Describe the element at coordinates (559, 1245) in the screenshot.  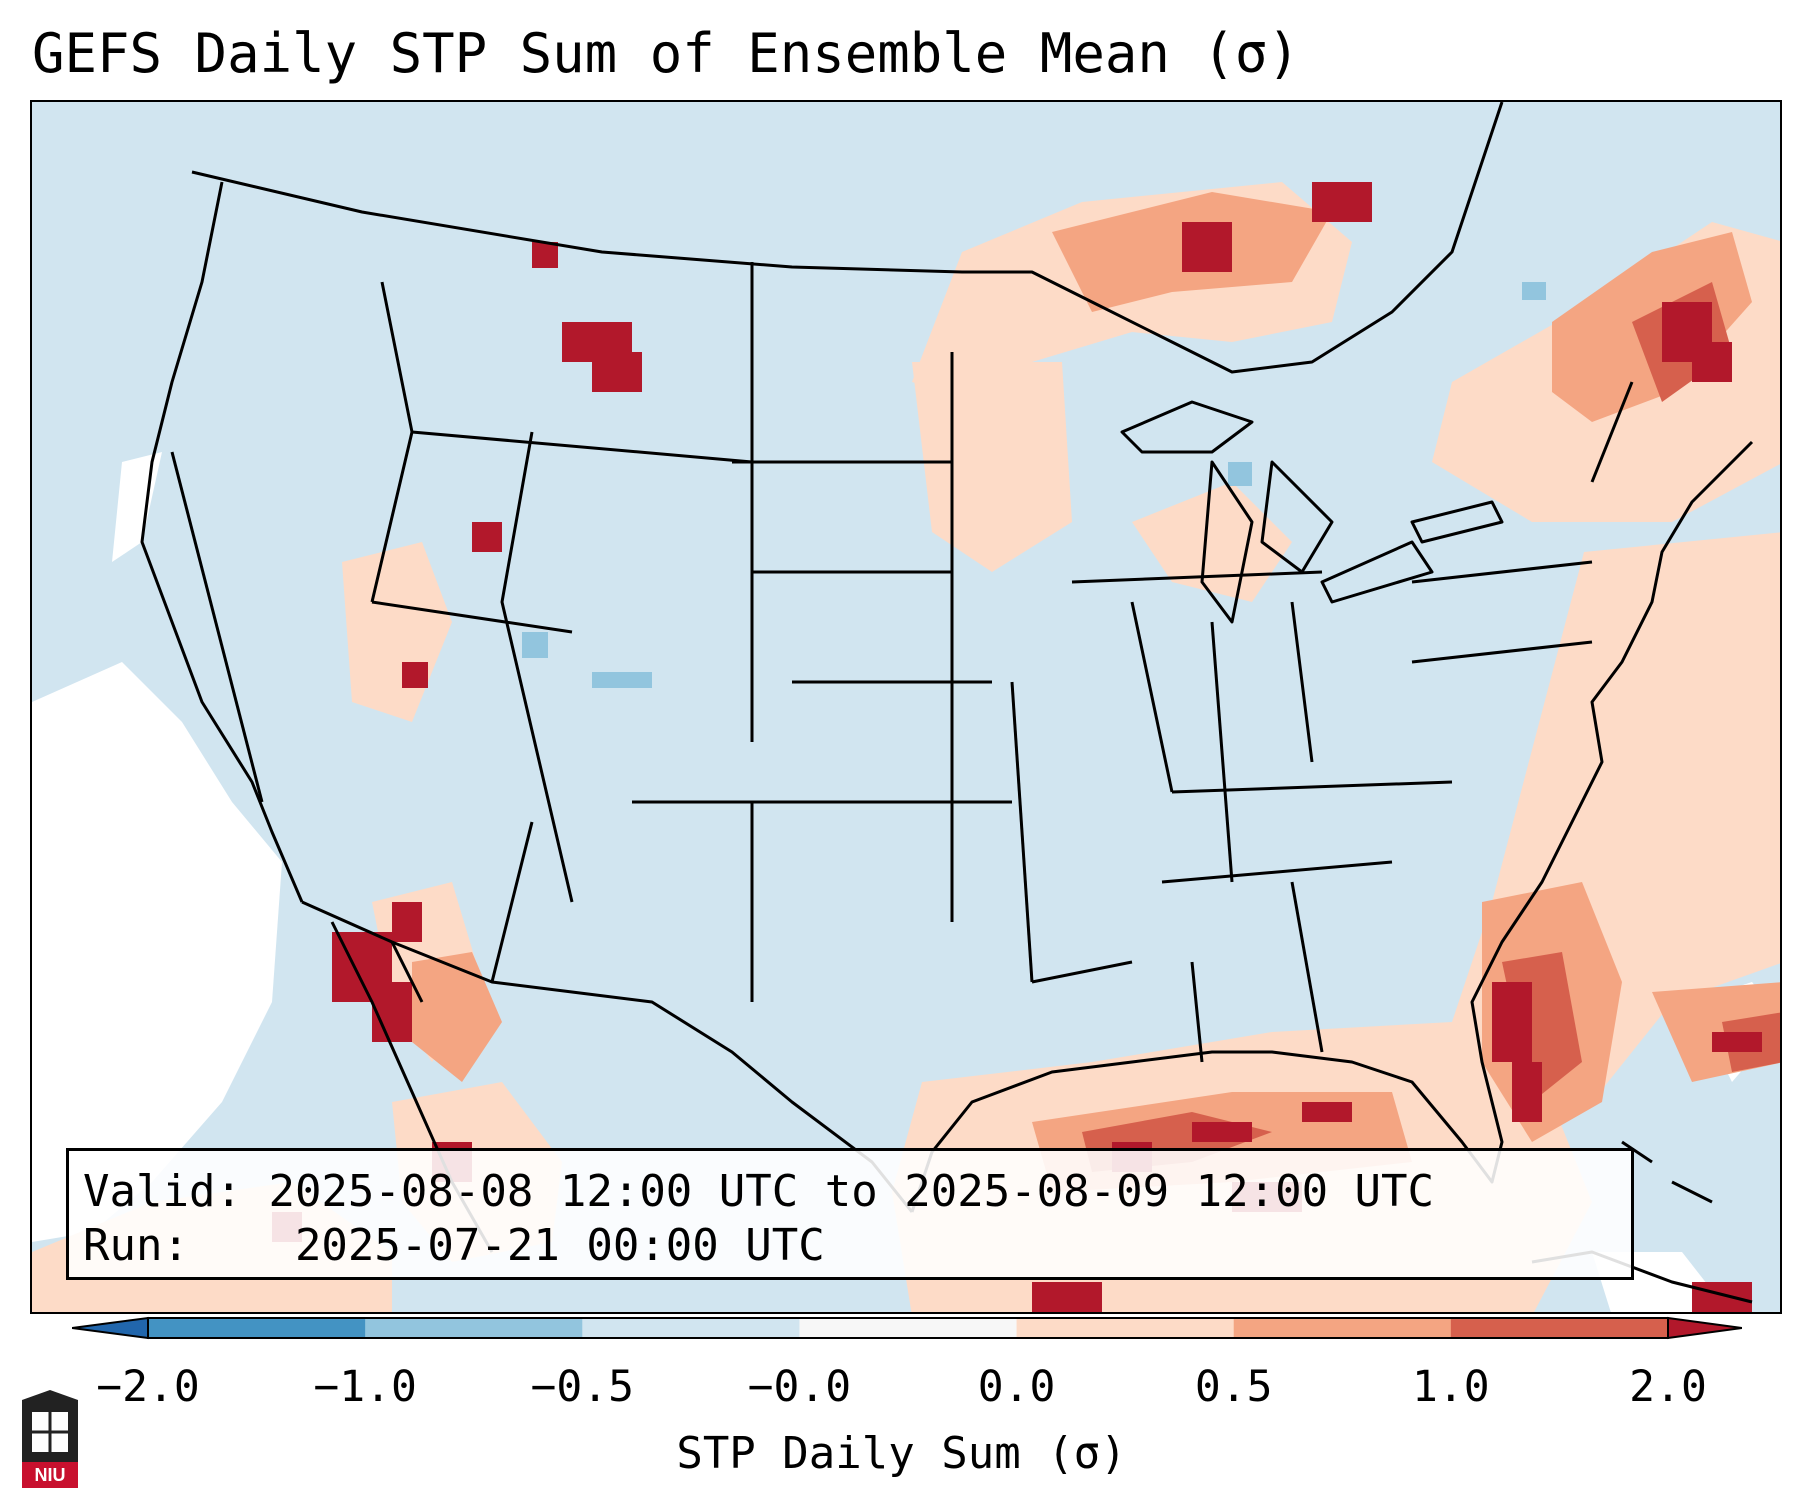
I see `run-value: 2025-07-21 00:00 UTC` at that location.